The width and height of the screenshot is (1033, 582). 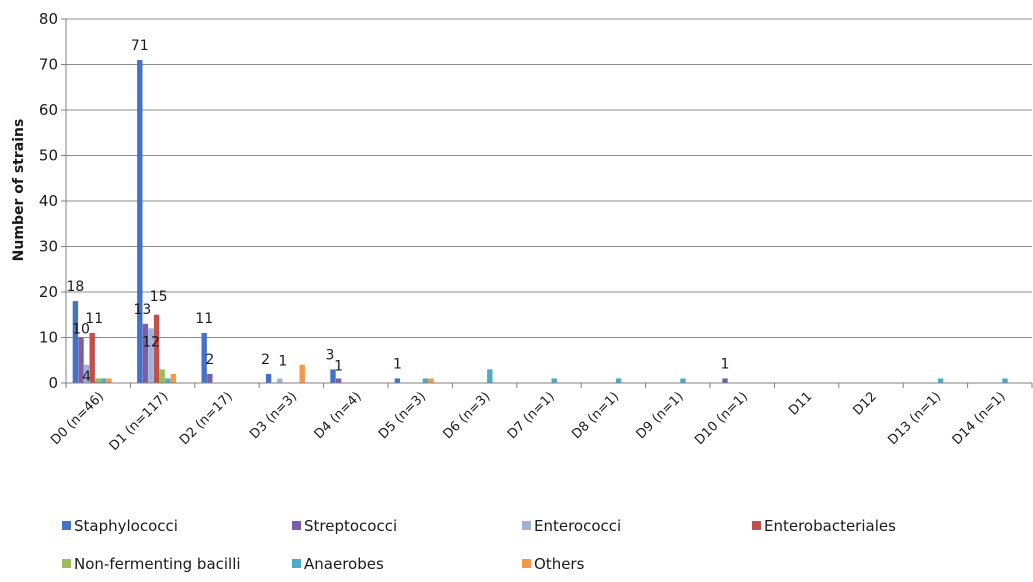 What do you see at coordinates (157, 564) in the screenshot?
I see `legend-label: Non-fermenting bacilli` at bounding box center [157, 564].